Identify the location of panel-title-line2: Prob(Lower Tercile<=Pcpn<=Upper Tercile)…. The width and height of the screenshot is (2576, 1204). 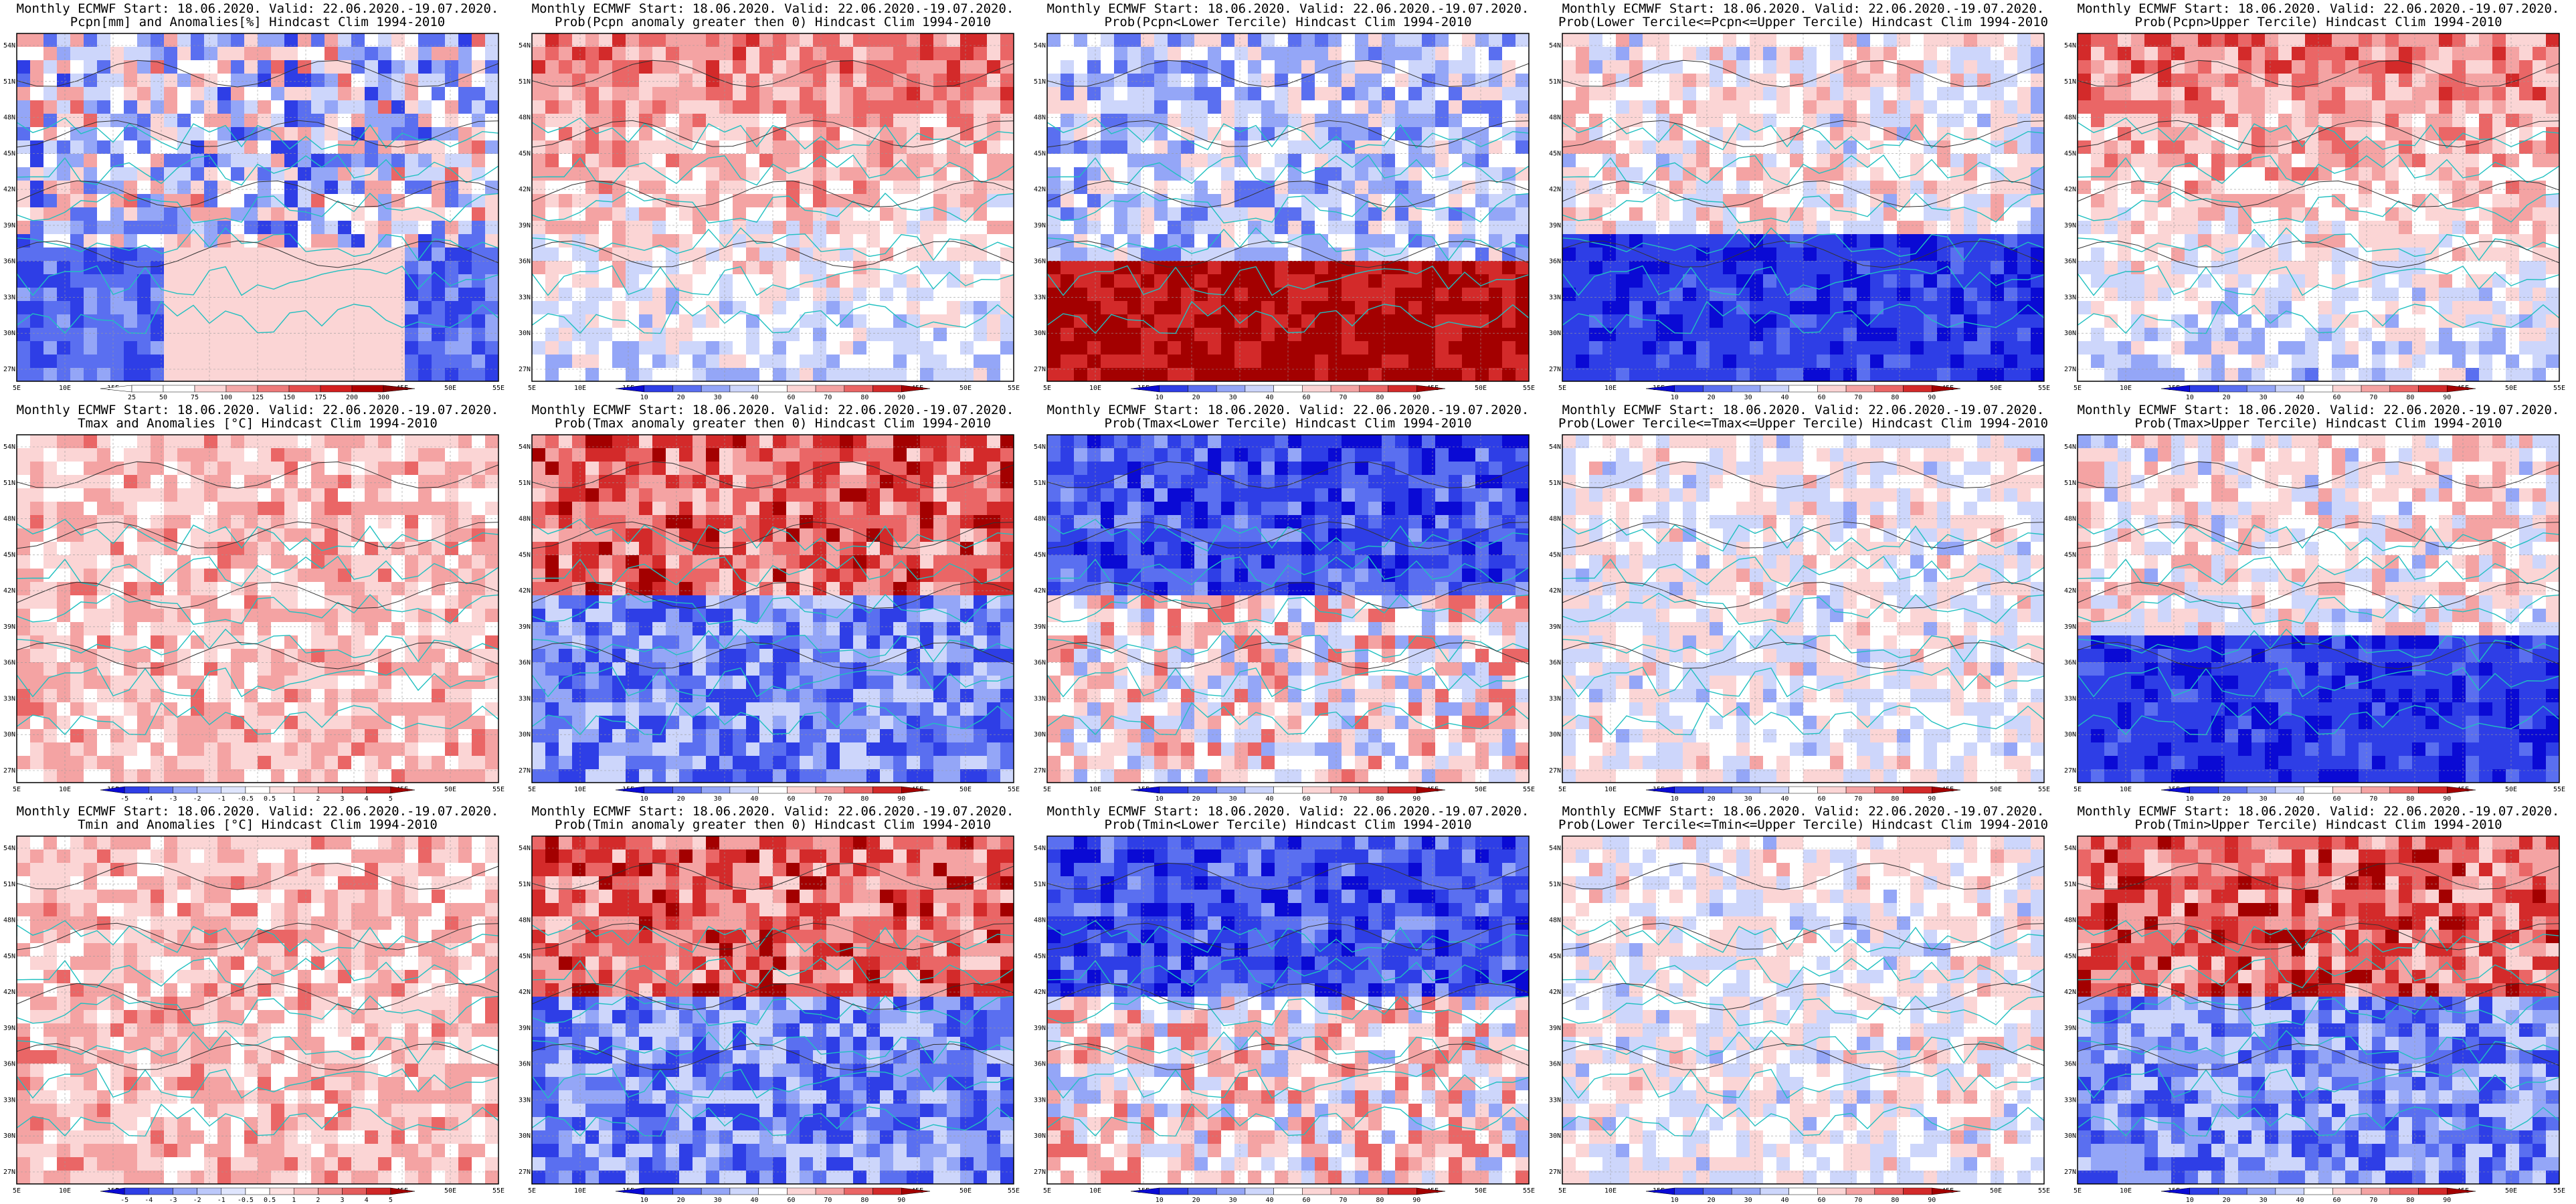
(1803, 22).